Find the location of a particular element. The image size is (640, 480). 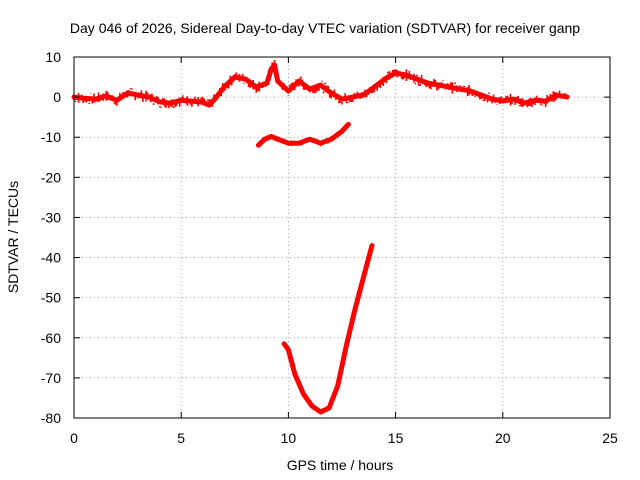

y-tick-label: -20 is located at coordinates (51, 177).